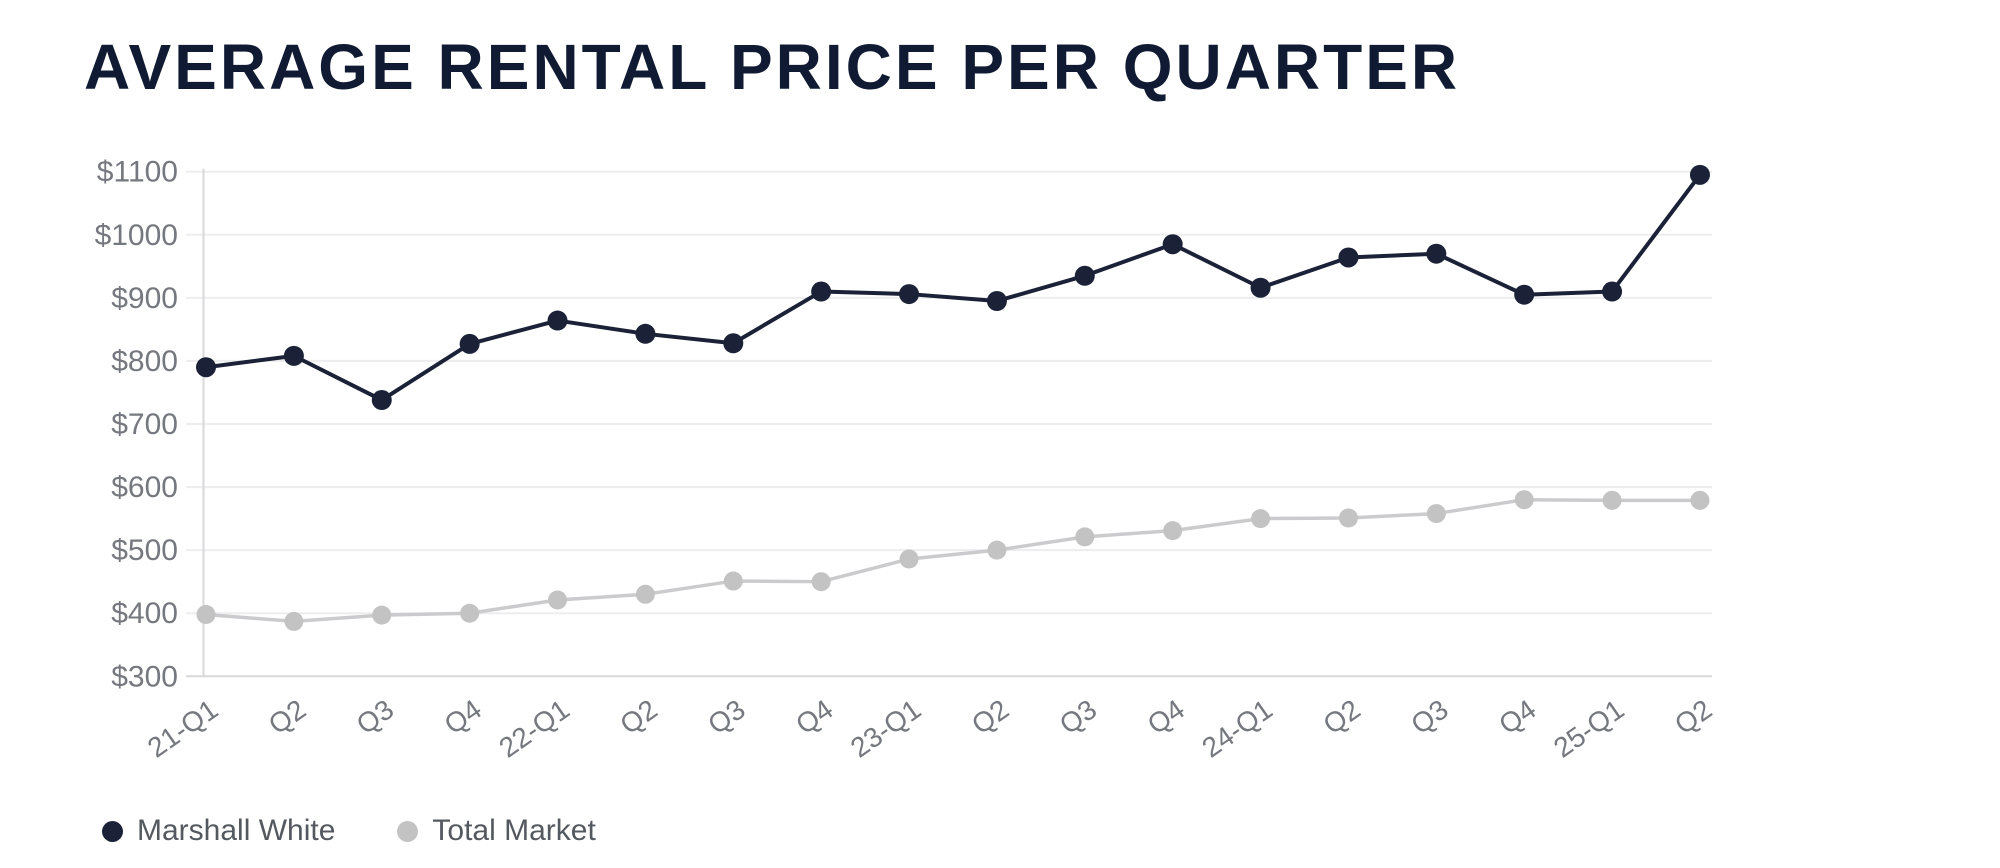  Describe the element at coordinates (183, 729) in the screenshot. I see `x-axis-label: 21-Q1` at that location.